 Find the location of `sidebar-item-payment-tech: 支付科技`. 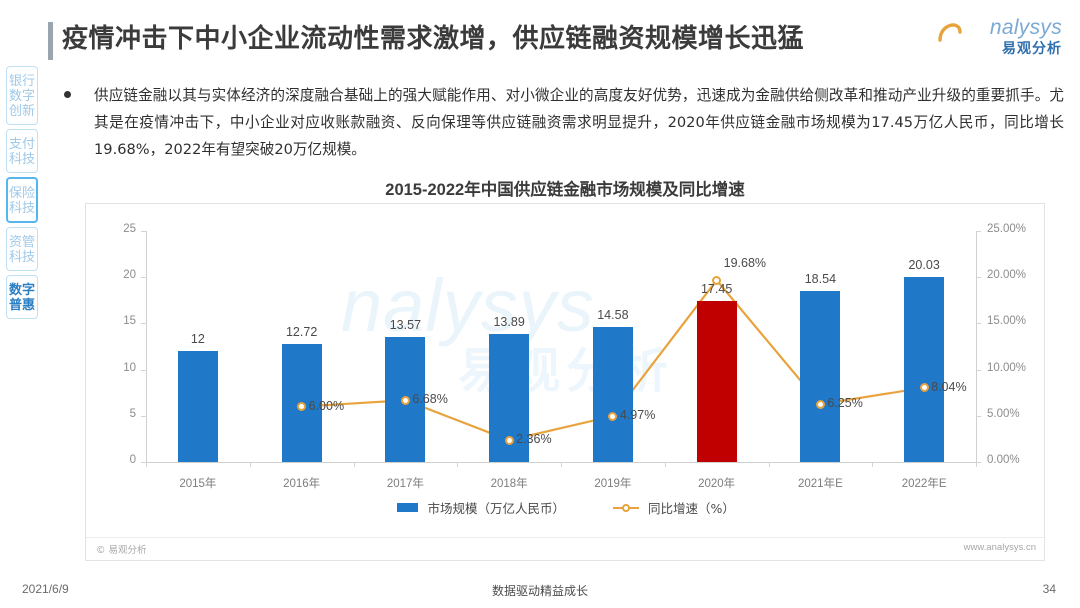

sidebar-item-payment-tech: 支付科技 is located at coordinates (22, 151).